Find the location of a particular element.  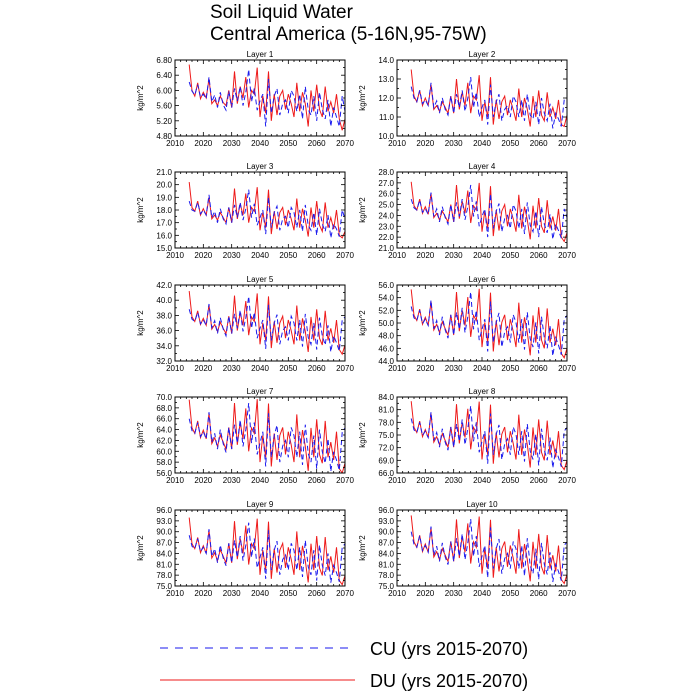

y-tick-label: 22.0 is located at coordinates (386, 237).